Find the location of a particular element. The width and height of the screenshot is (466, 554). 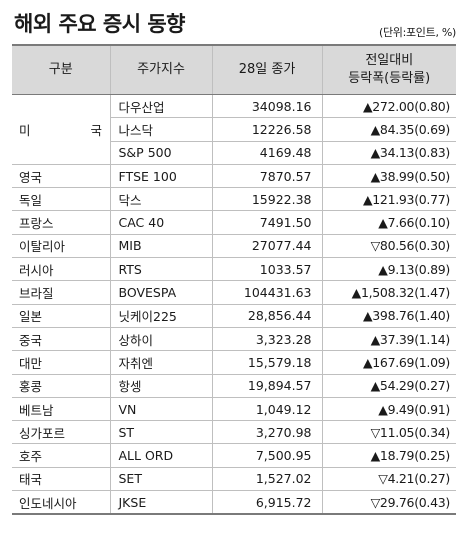

country-cell: 인도네시아 is located at coordinates (61, 503).